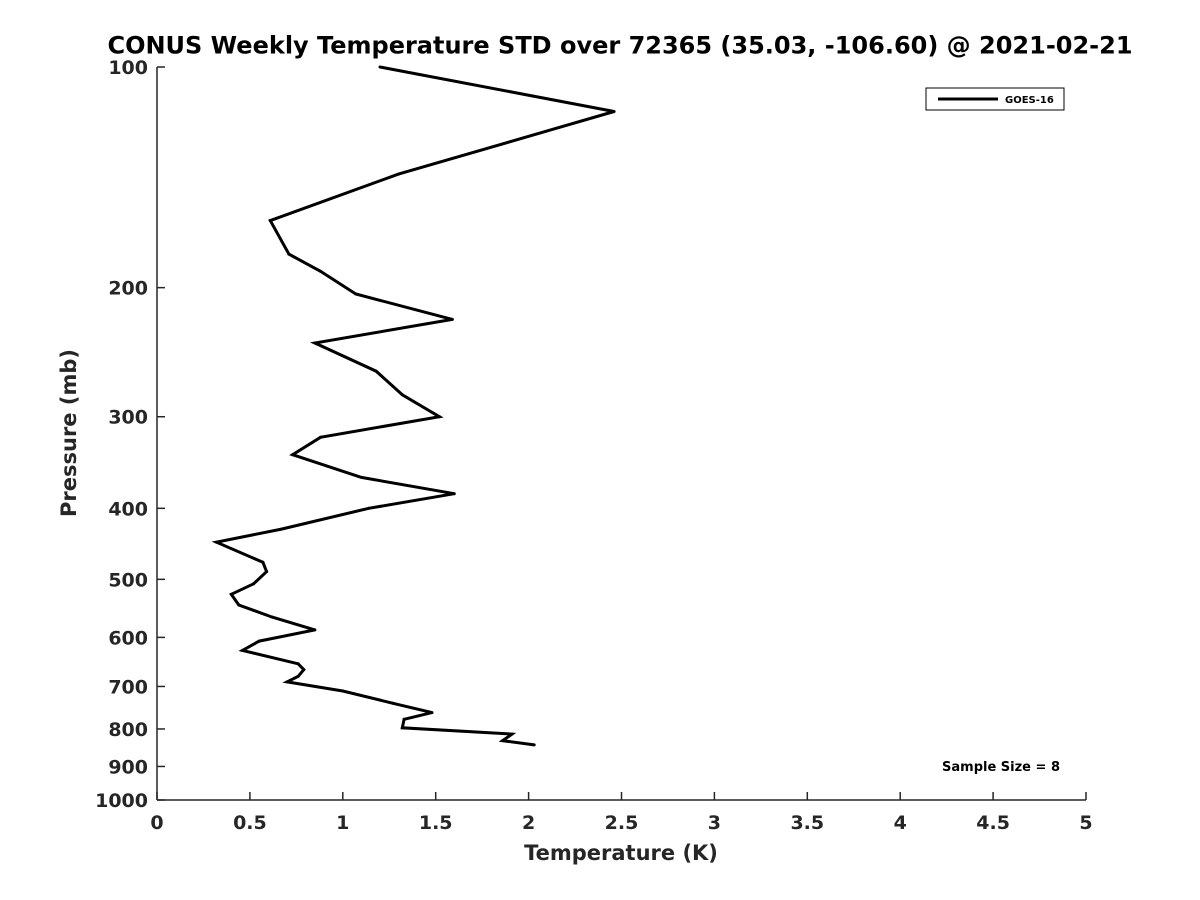 The height and width of the screenshot is (900, 1200). I want to click on x-tick-label: 5, so click(1085, 823).